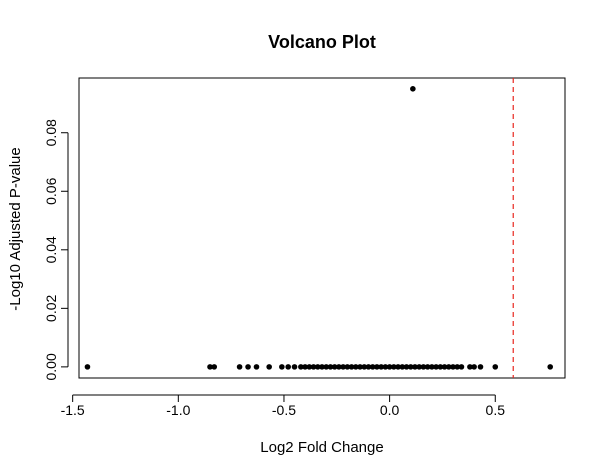  Describe the element at coordinates (51, 249) in the screenshot. I see `y-tick-label: 0.04` at that location.